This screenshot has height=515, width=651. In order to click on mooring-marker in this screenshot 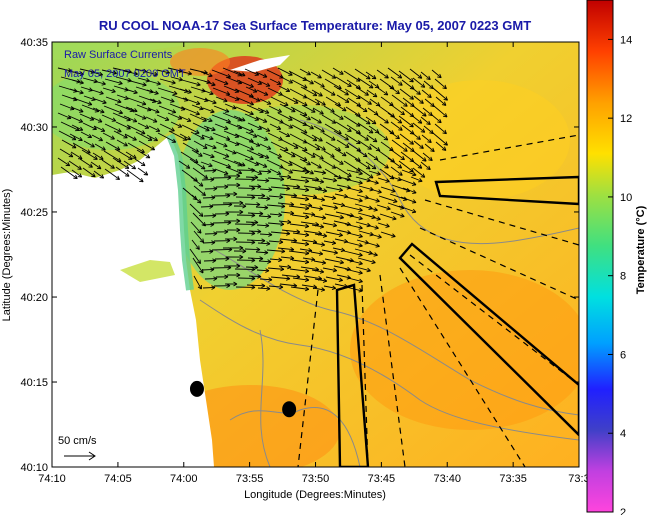, I will do `click(196, 388)`.